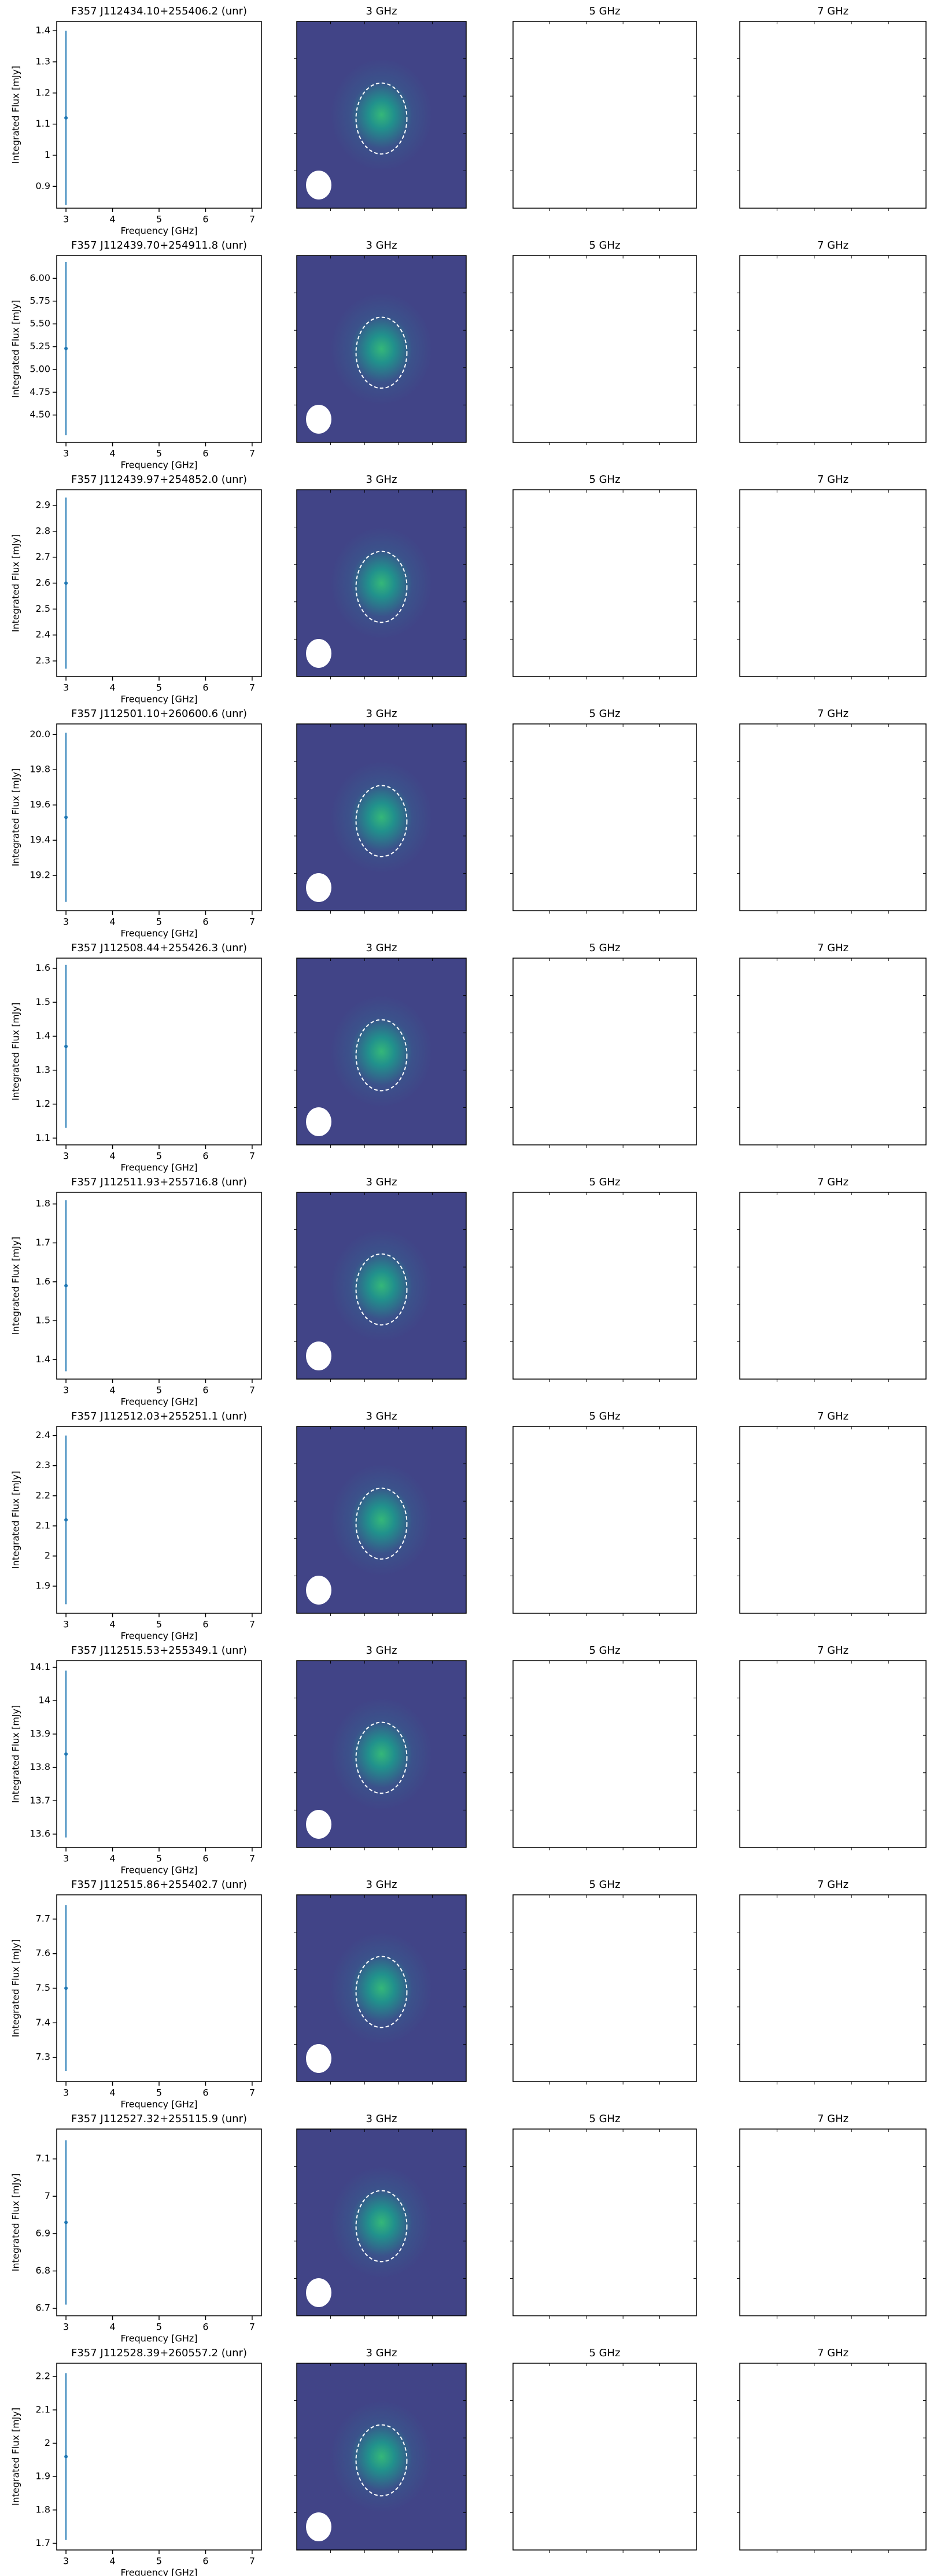 This screenshot has width=937, height=2576. Describe the element at coordinates (43, 530) in the screenshot. I see `y-tick-label: 2.8` at that location.